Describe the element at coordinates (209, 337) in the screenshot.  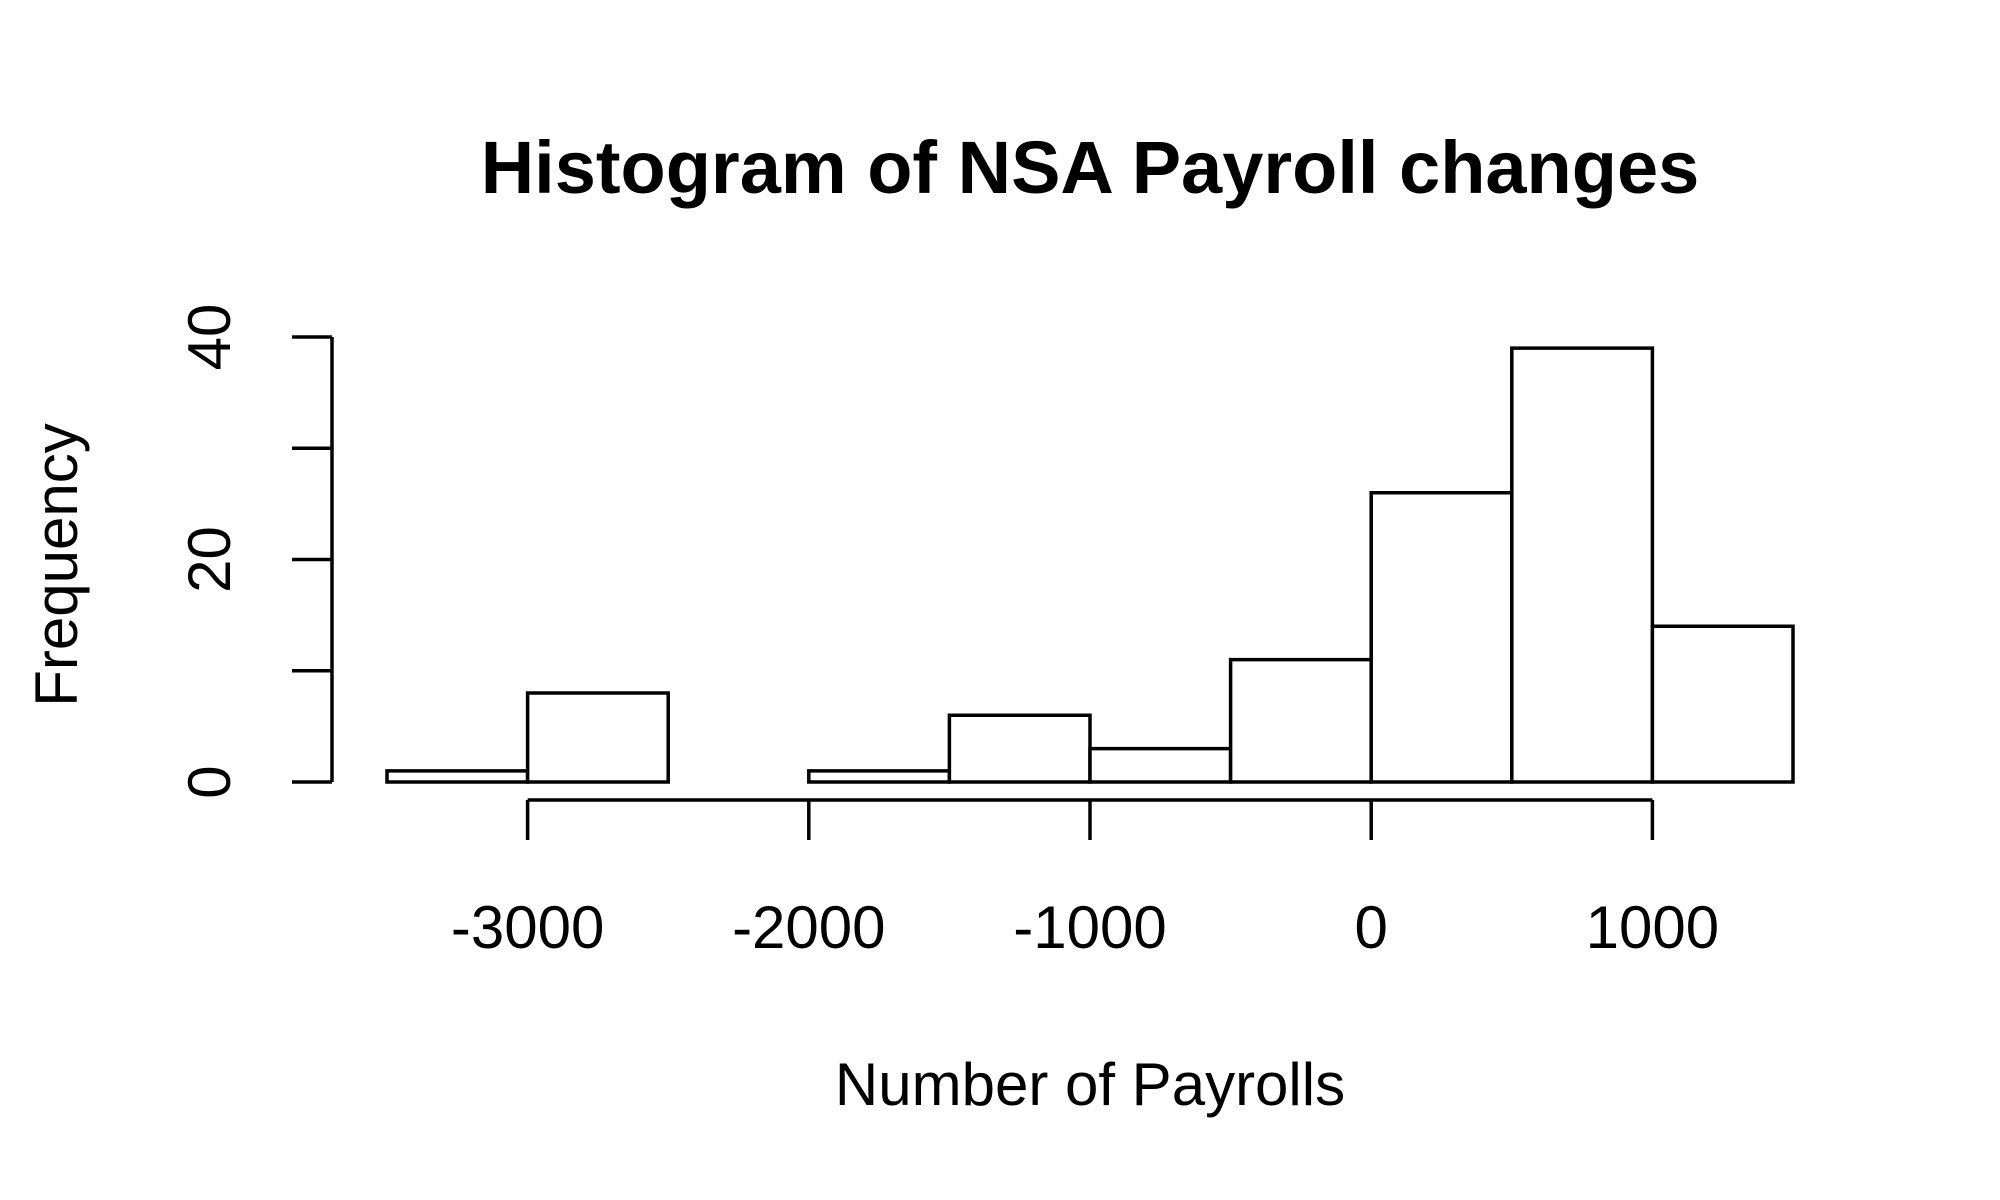
I see `y-tick-label-4: 40` at that location.